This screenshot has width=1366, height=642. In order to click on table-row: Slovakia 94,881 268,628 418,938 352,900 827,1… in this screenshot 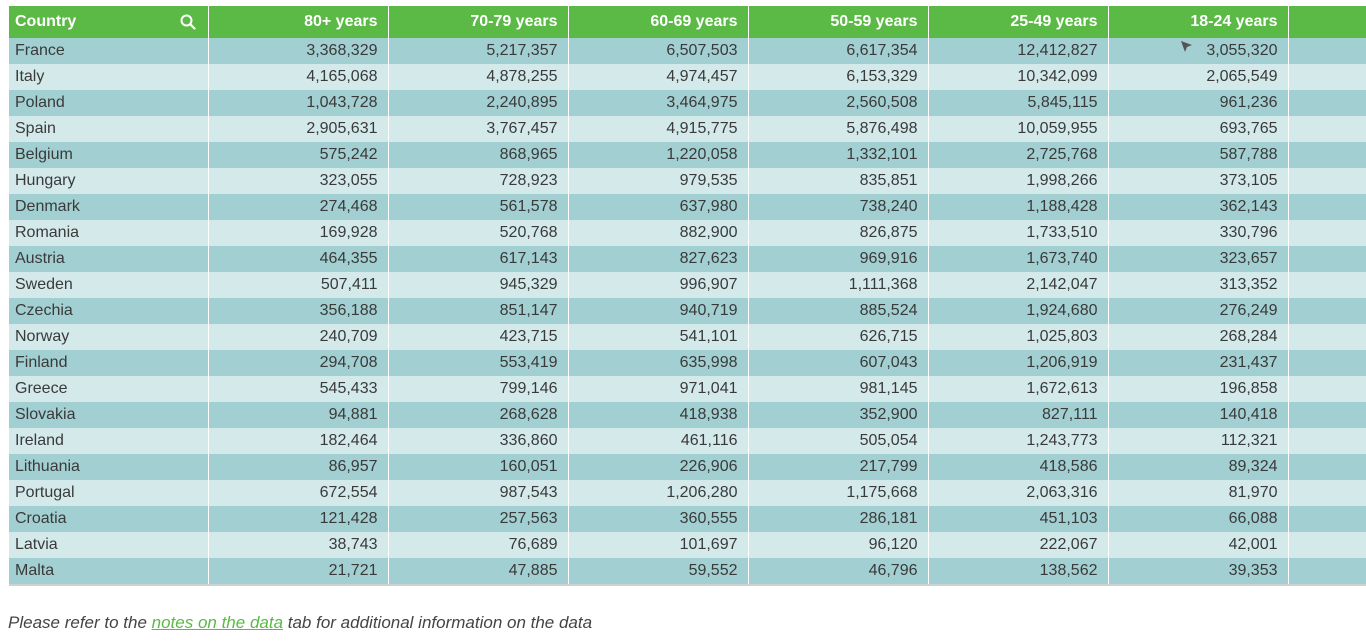, I will do `click(687, 415)`.